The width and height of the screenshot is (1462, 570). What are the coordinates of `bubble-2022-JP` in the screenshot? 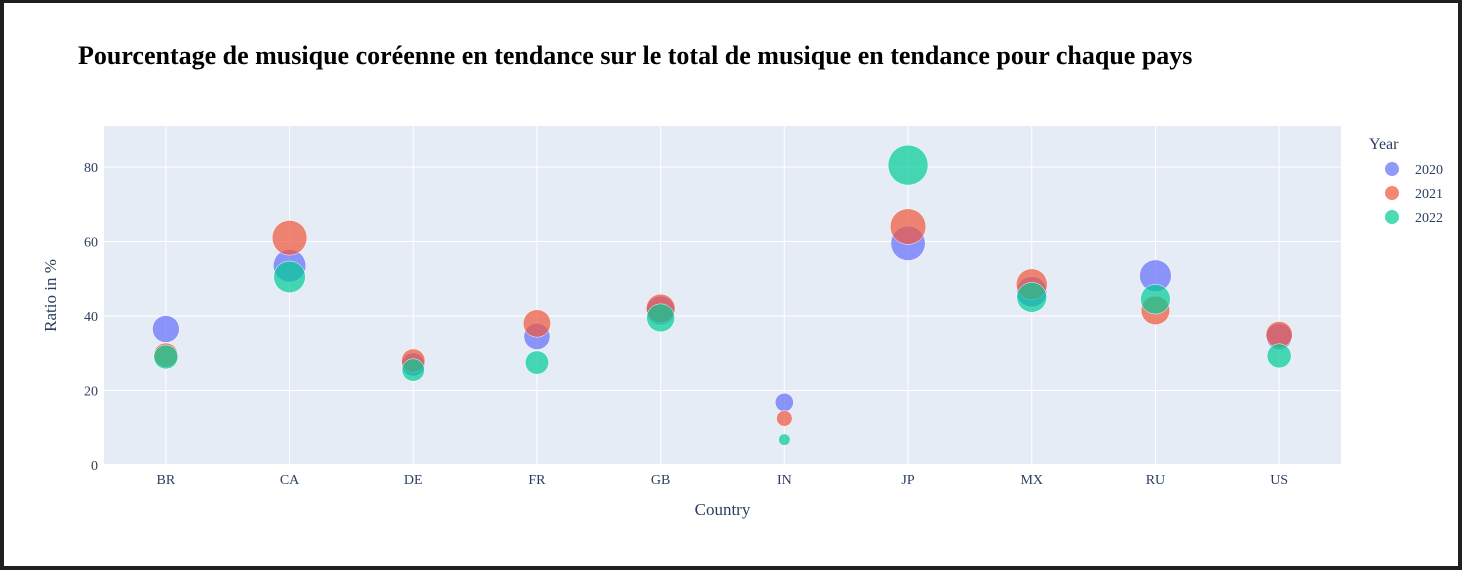 It's located at (908, 165).